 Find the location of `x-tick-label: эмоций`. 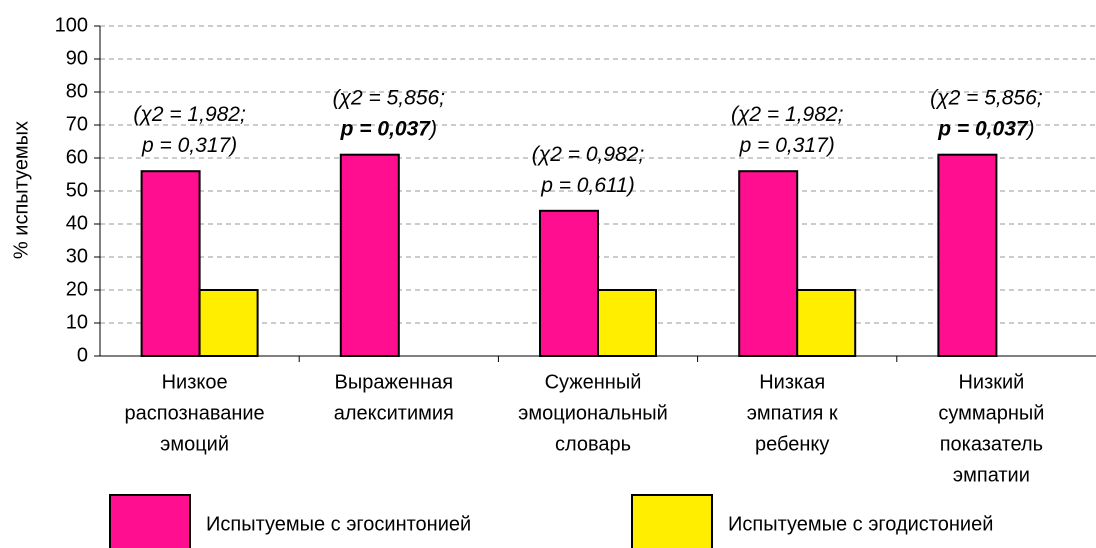

x-tick-label: эмоций is located at coordinates (194, 444).